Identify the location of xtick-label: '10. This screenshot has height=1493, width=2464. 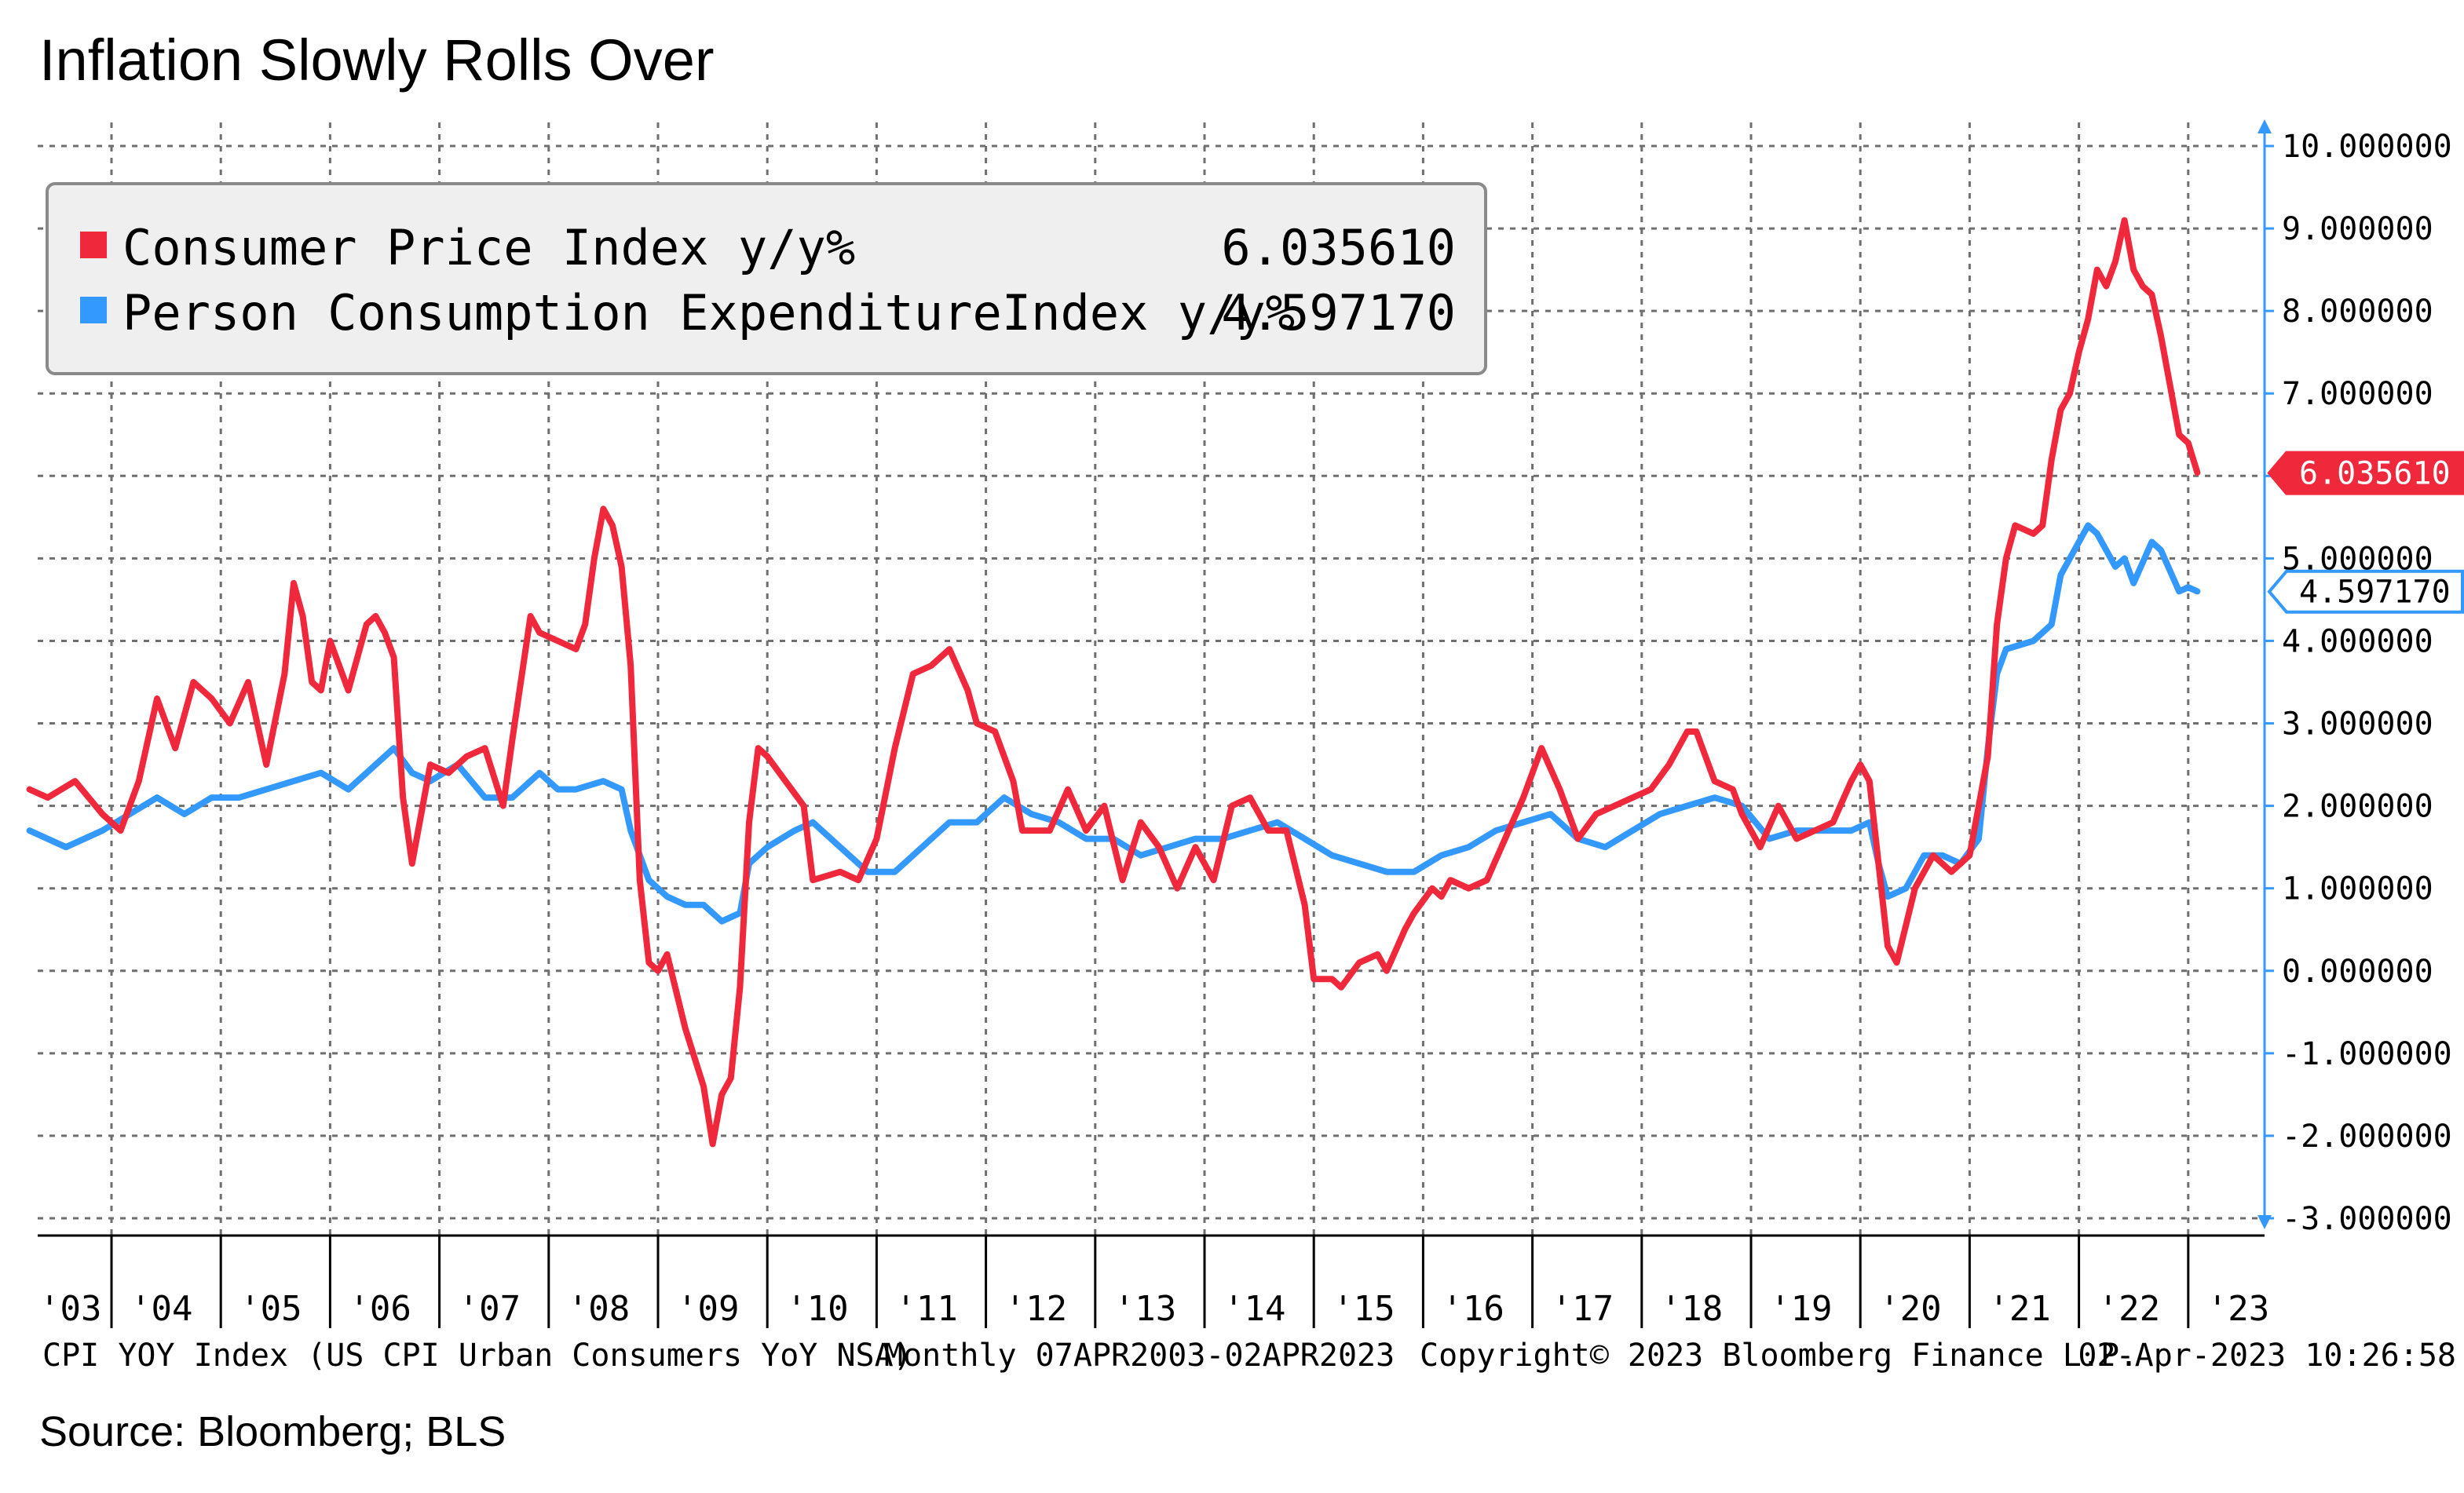
(817, 1309).